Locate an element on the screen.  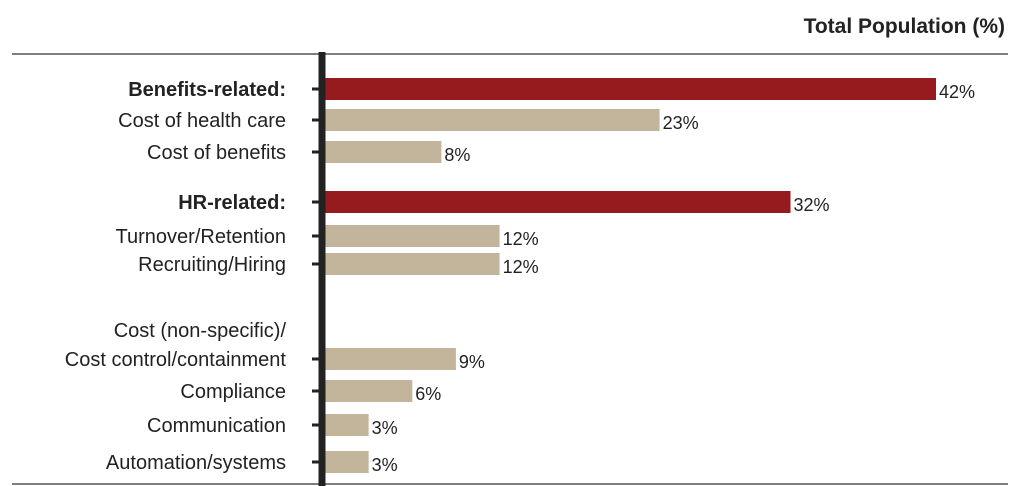
bar-value-label: 42% is located at coordinates (957, 92).